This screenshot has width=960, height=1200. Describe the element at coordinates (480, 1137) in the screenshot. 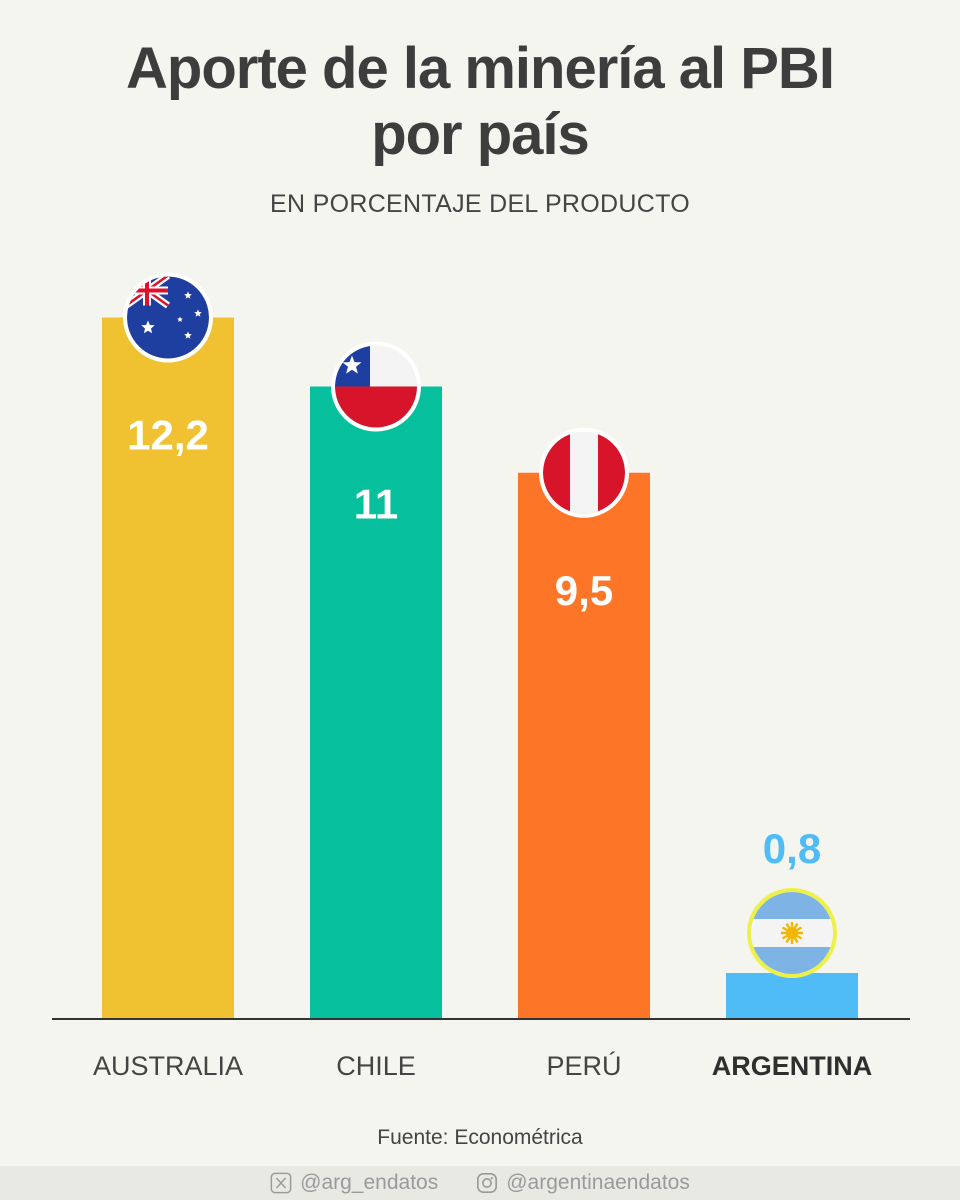

I see `source-note: Fuente: Econométrica` at that location.